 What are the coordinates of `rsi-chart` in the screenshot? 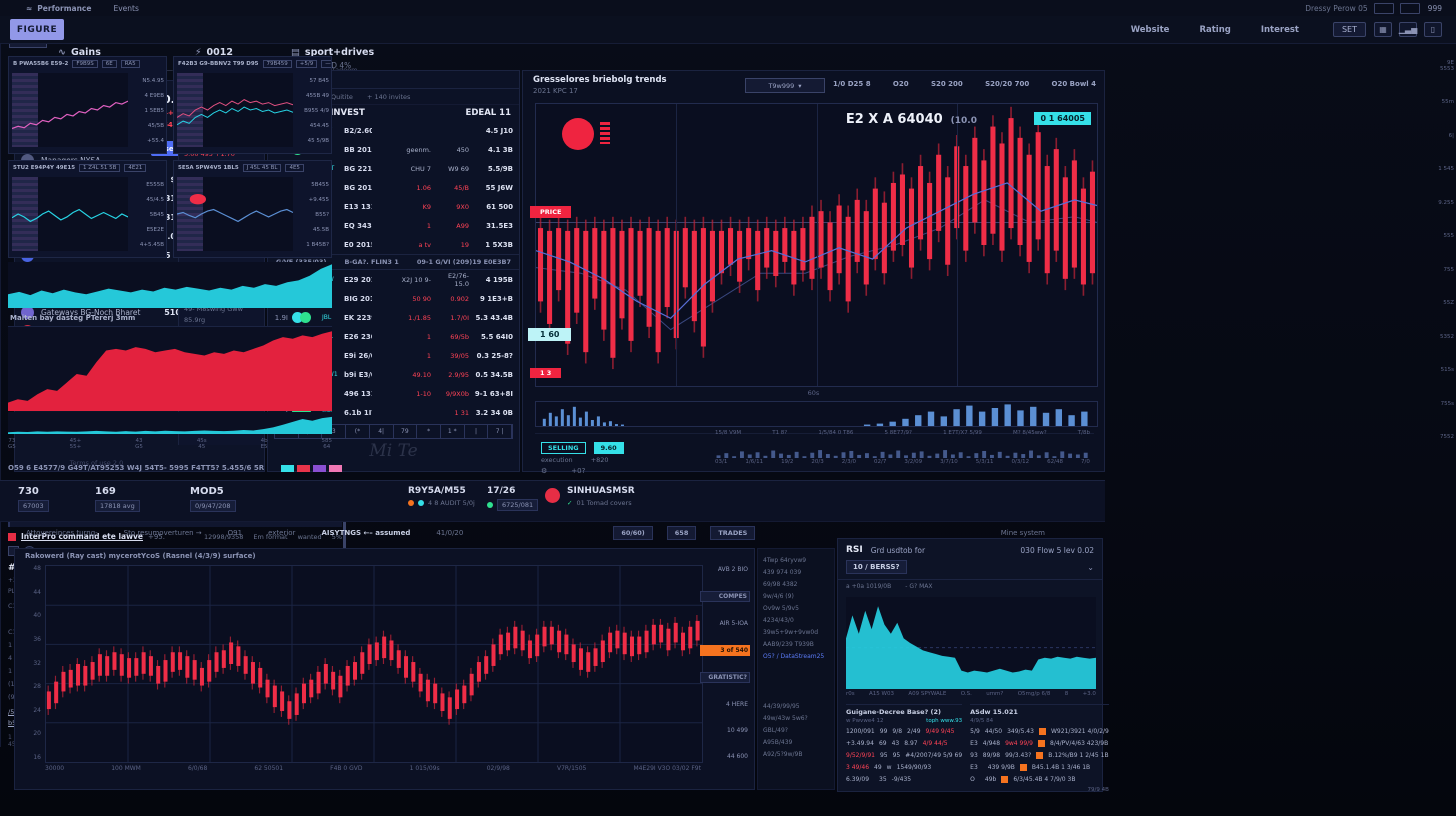 It's located at (971, 643).